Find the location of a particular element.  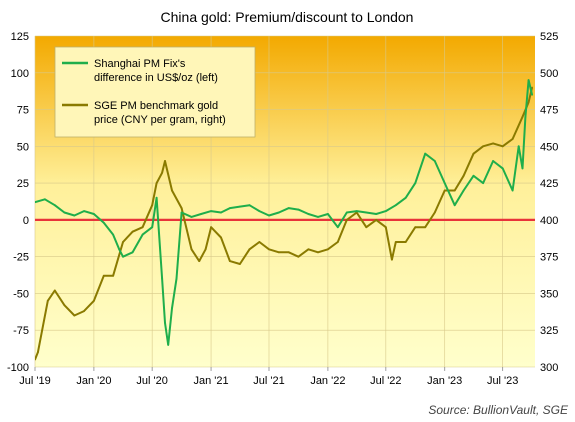

y-left-tick-label: -25 is located at coordinates (21, 258).